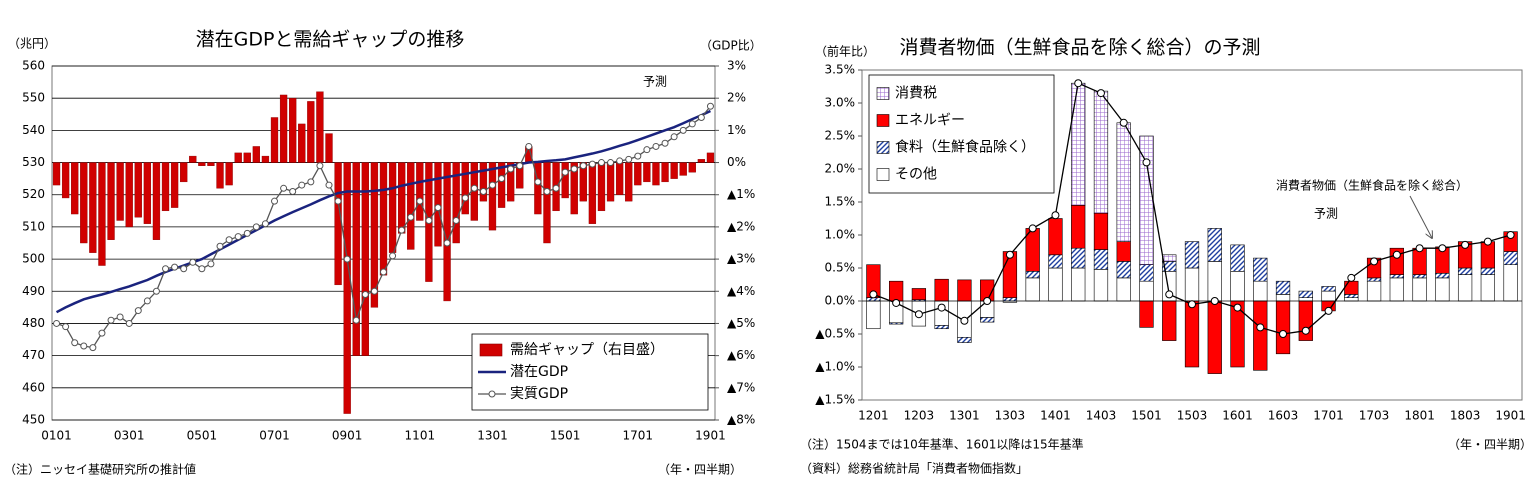  What do you see at coordinates (840, 169) in the screenshot?
I see `y-tick-label: 2.0%` at bounding box center [840, 169].